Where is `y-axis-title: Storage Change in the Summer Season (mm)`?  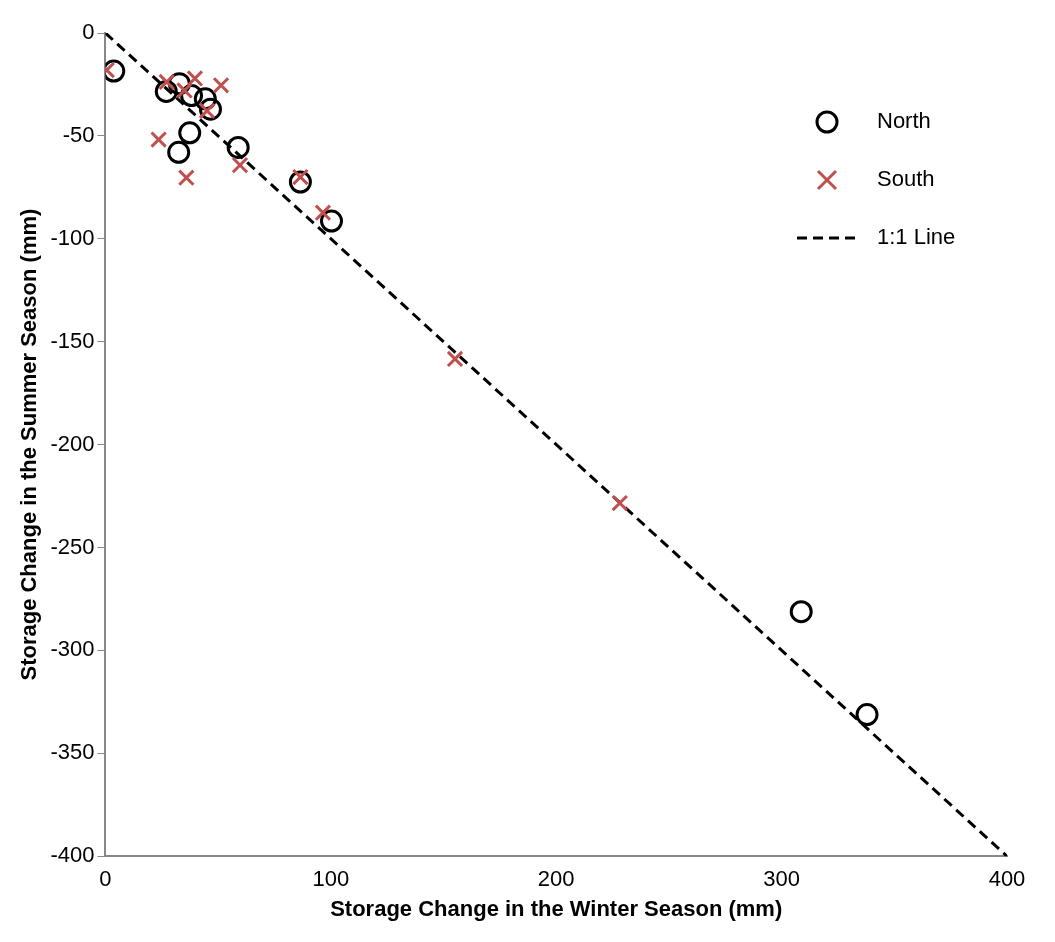 y-axis-title: Storage Change in the Summer Season (mm) is located at coordinates (29, 444).